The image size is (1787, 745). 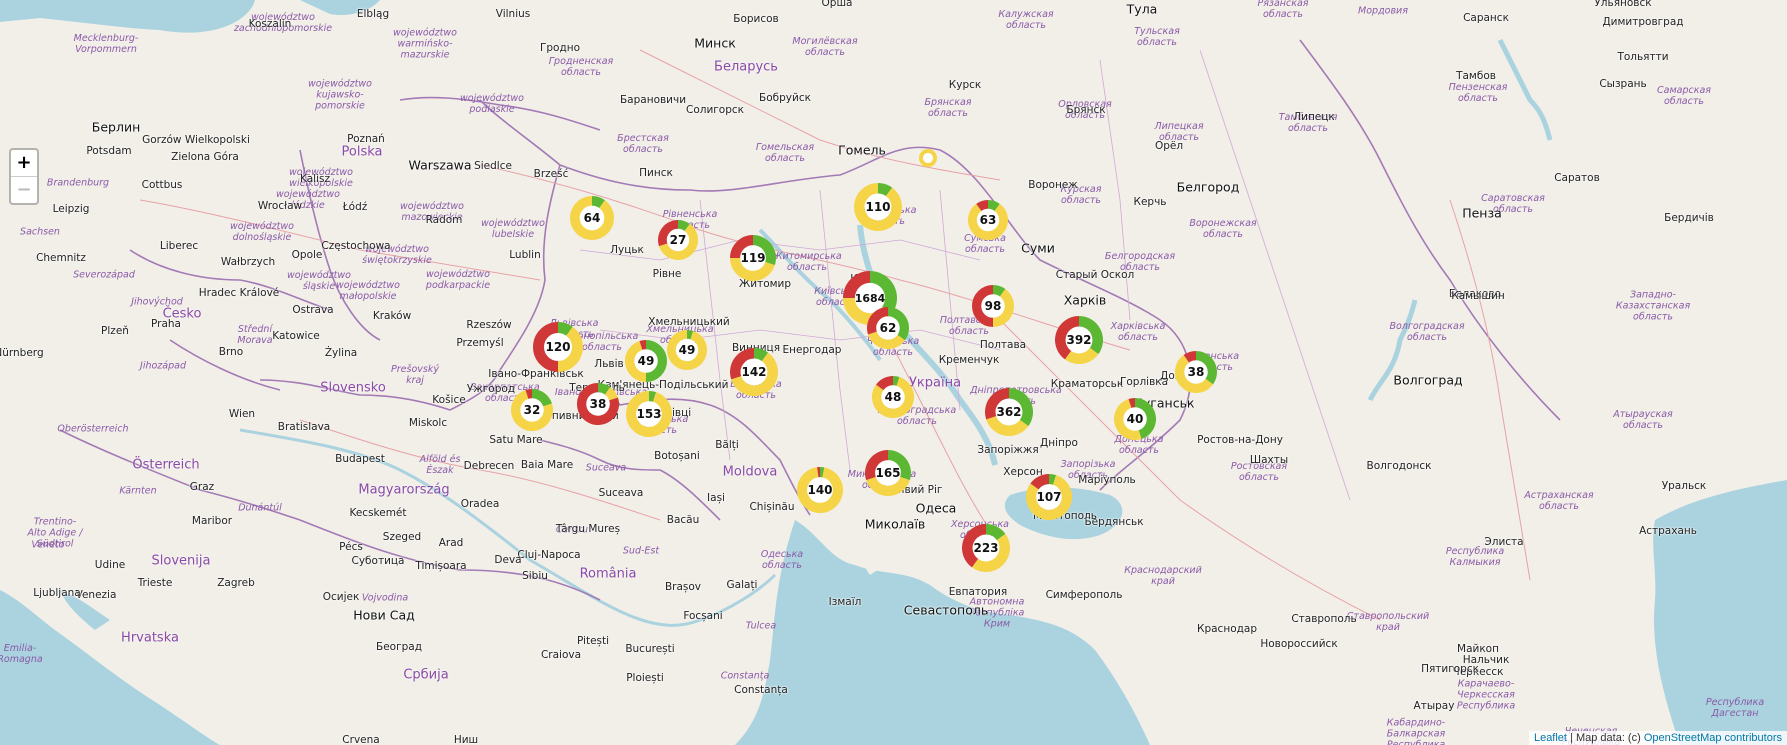 I want to click on cluster-count: 98, so click(x=993, y=306).